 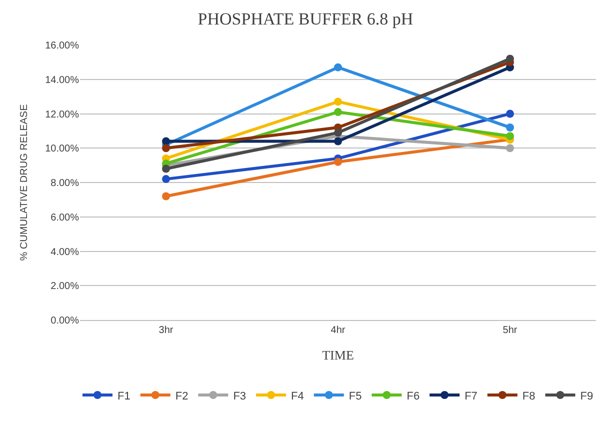 What do you see at coordinates (62, 80) in the screenshot?
I see `y-tick-label: 14.00%` at bounding box center [62, 80].